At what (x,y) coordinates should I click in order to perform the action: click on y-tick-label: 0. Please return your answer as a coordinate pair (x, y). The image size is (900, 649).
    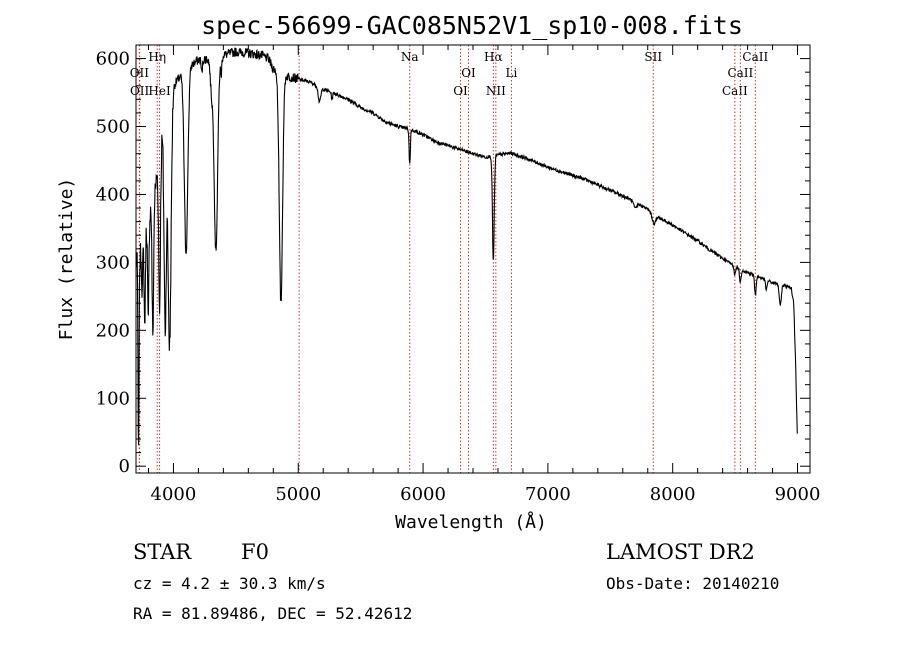
    Looking at the image, I should click on (124, 466).